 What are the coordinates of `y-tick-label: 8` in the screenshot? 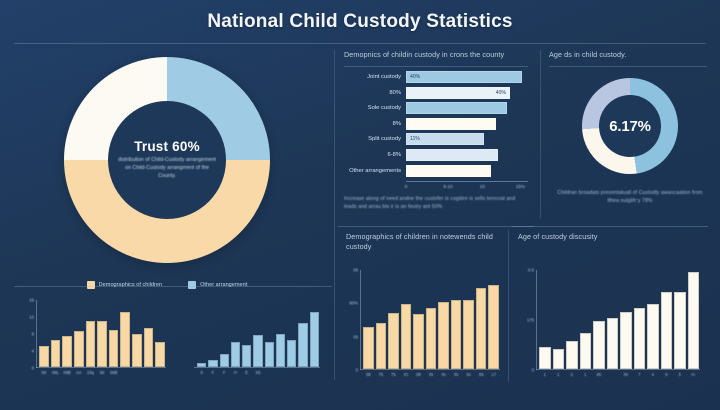 It's located at (32, 334).